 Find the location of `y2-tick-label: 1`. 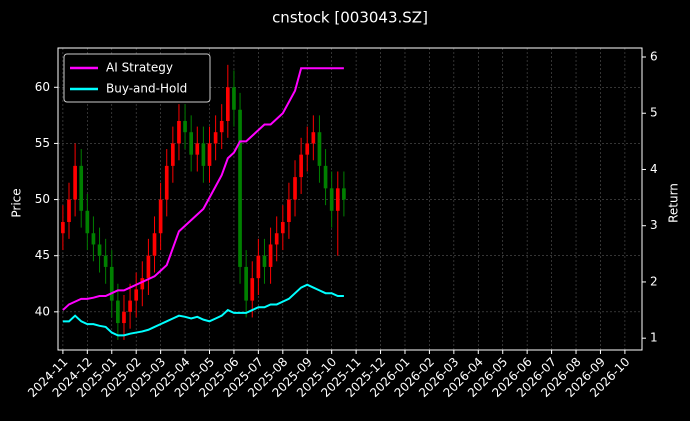

y2-tick-label: 1 is located at coordinates (654, 338).